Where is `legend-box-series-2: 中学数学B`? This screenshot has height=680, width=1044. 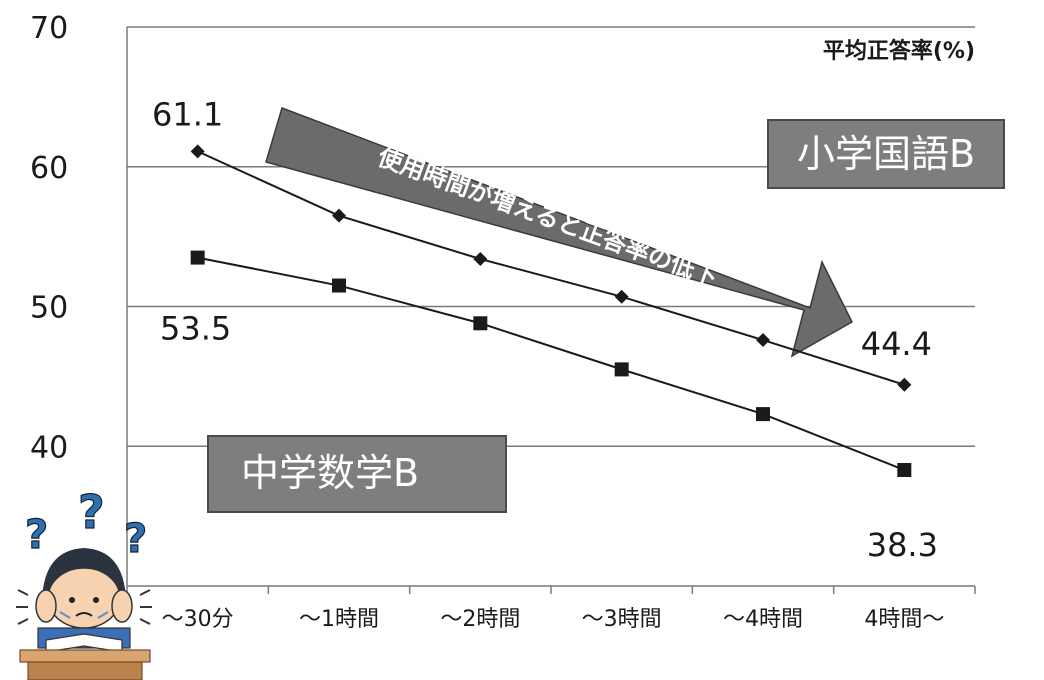 legend-box-series-2: 中学数学B is located at coordinates (357, 474).